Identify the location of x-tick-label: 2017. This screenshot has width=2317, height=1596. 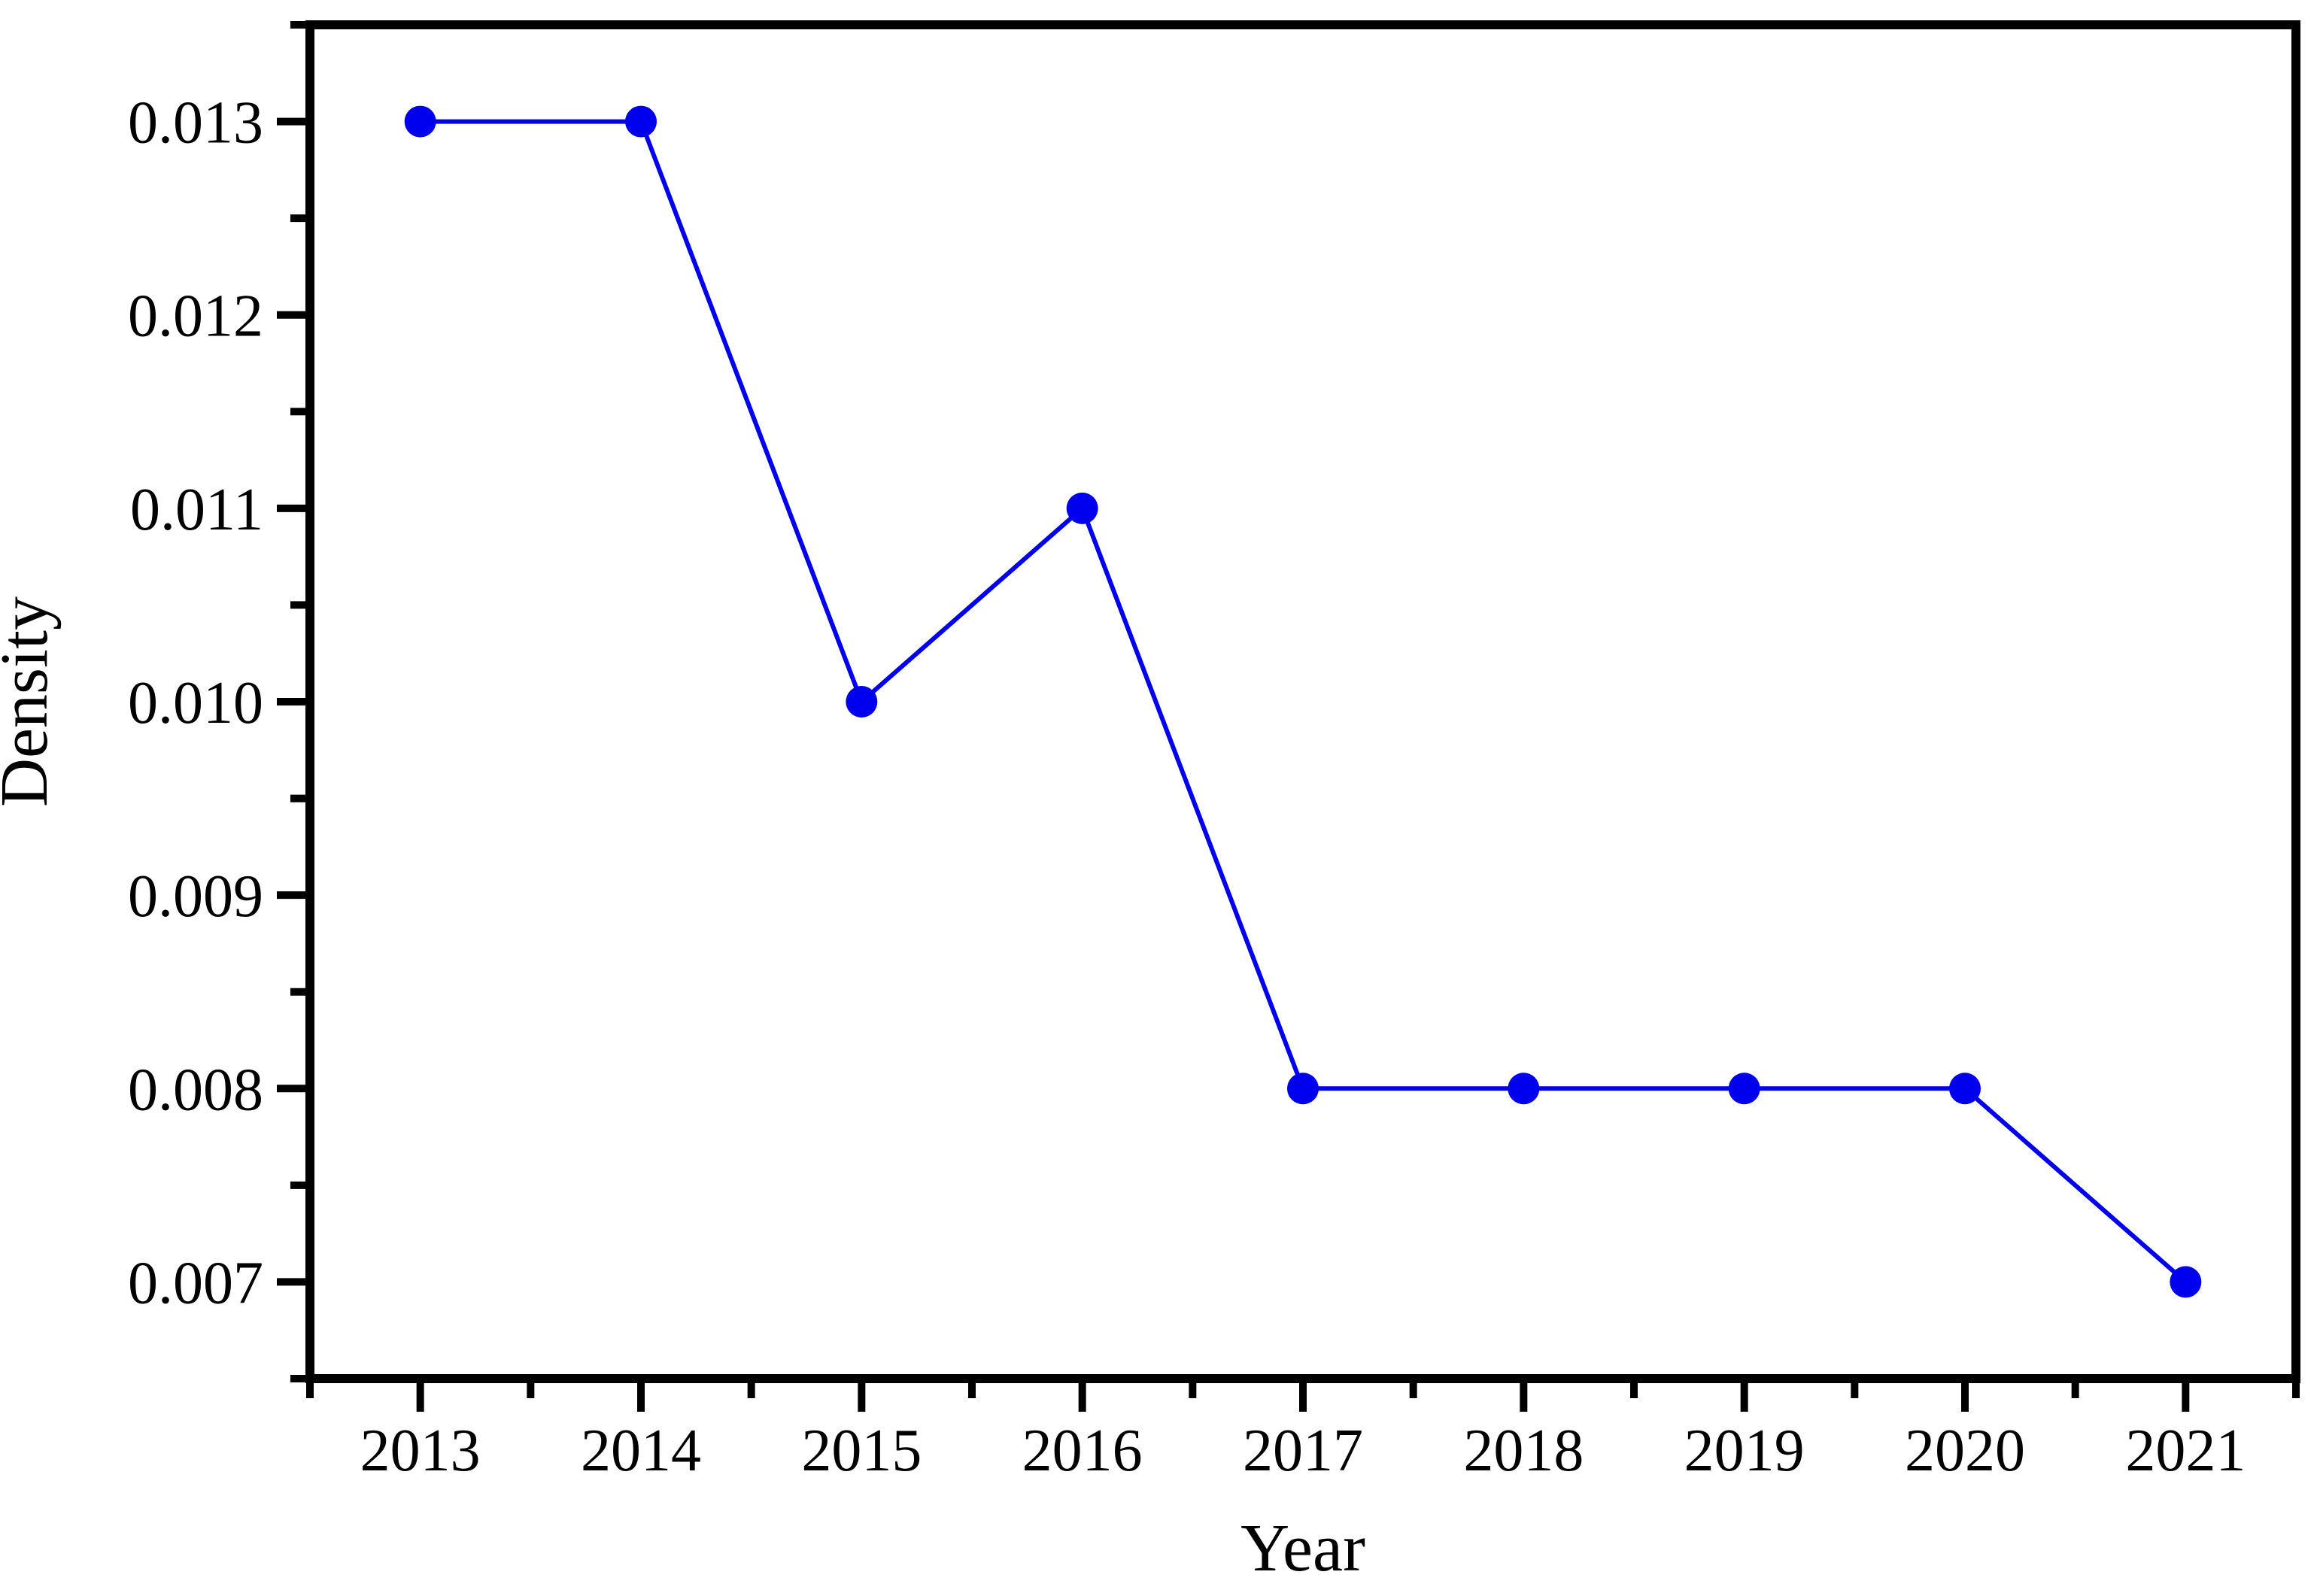
(1303, 1451).